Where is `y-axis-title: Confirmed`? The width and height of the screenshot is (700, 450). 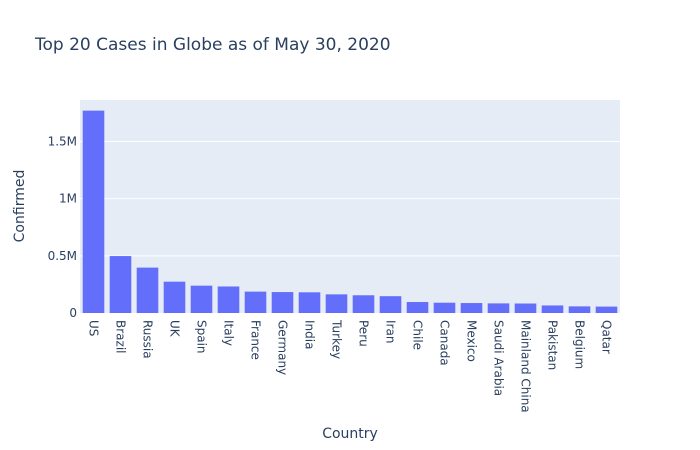 y-axis-title: Confirmed is located at coordinates (20, 206).